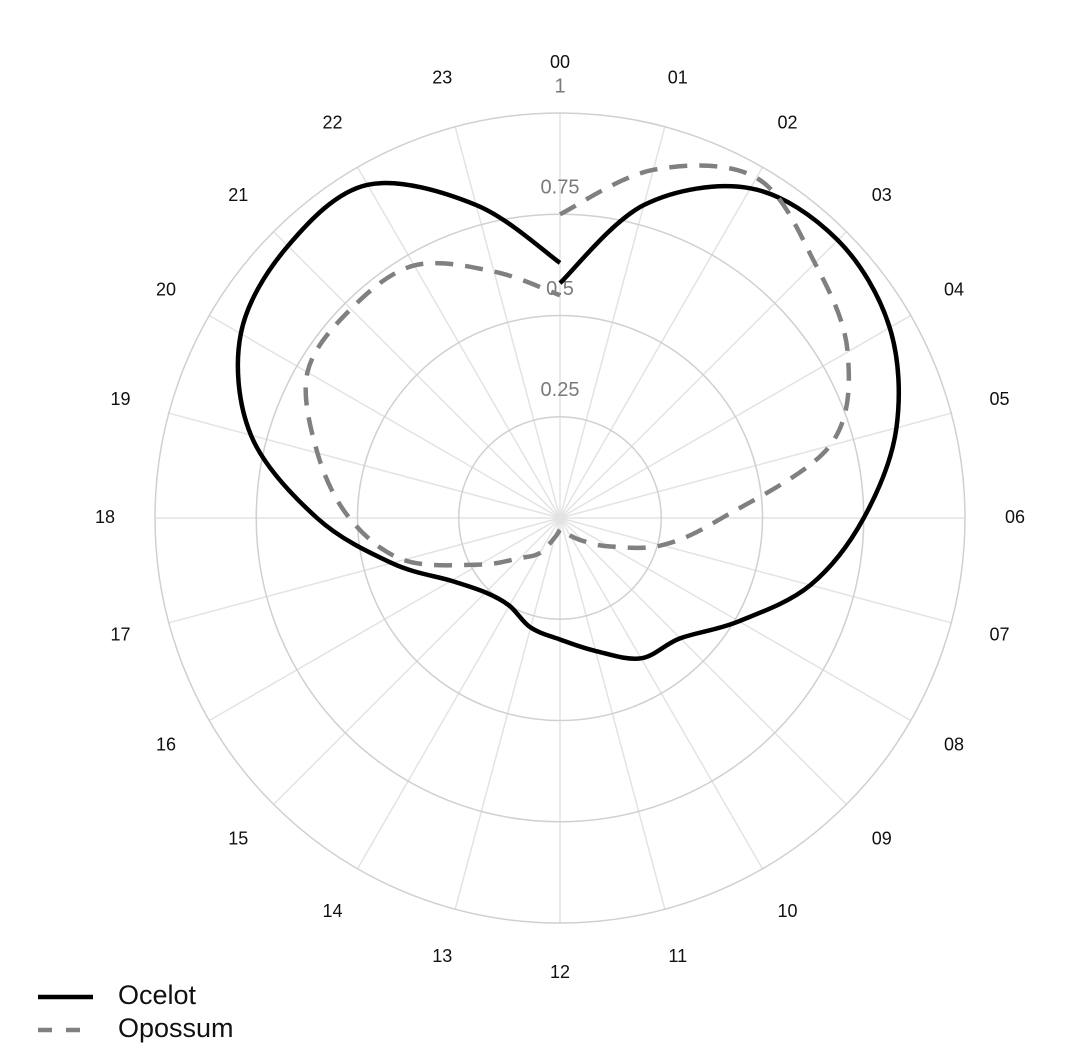  What do you see at coordinates (560, 188) in the screenshot?
I see `y-tick-label: 0.75` at bounding box center [560, 188].